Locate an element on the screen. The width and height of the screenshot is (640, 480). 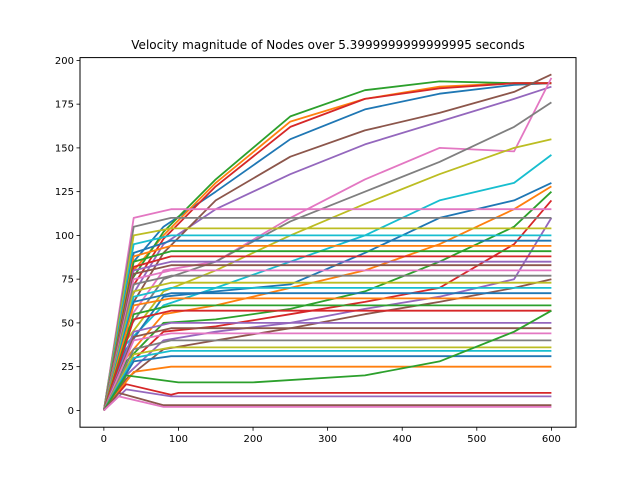
x-tick-label: 500 is located at coordinates (476, 439).